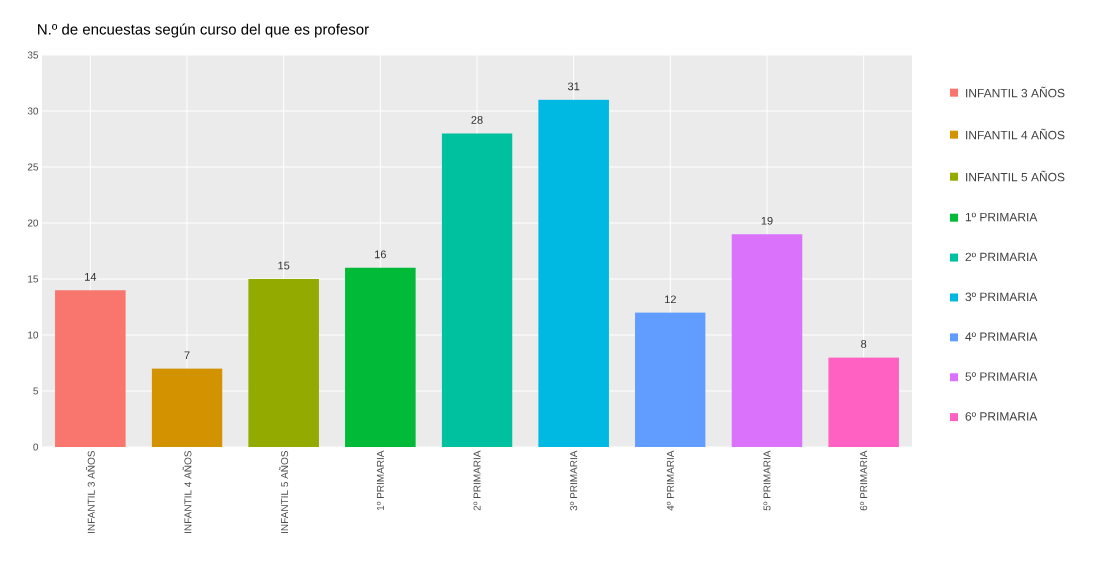 This screenshot has width=1120, height=576. What do you see at coordinates (187, 491) in the screenshot?
I see `x-tick-label: INFANTIL 4 AÑOS` at bounding box center [187, 491].